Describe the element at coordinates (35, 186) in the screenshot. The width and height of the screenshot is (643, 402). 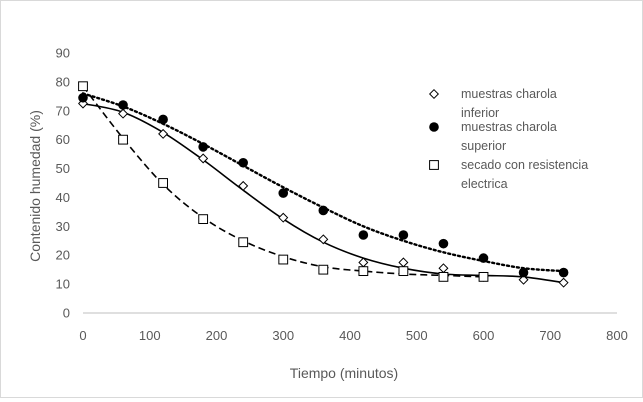
I see `y-axis-title: Contenido humedad (%)` at that location.